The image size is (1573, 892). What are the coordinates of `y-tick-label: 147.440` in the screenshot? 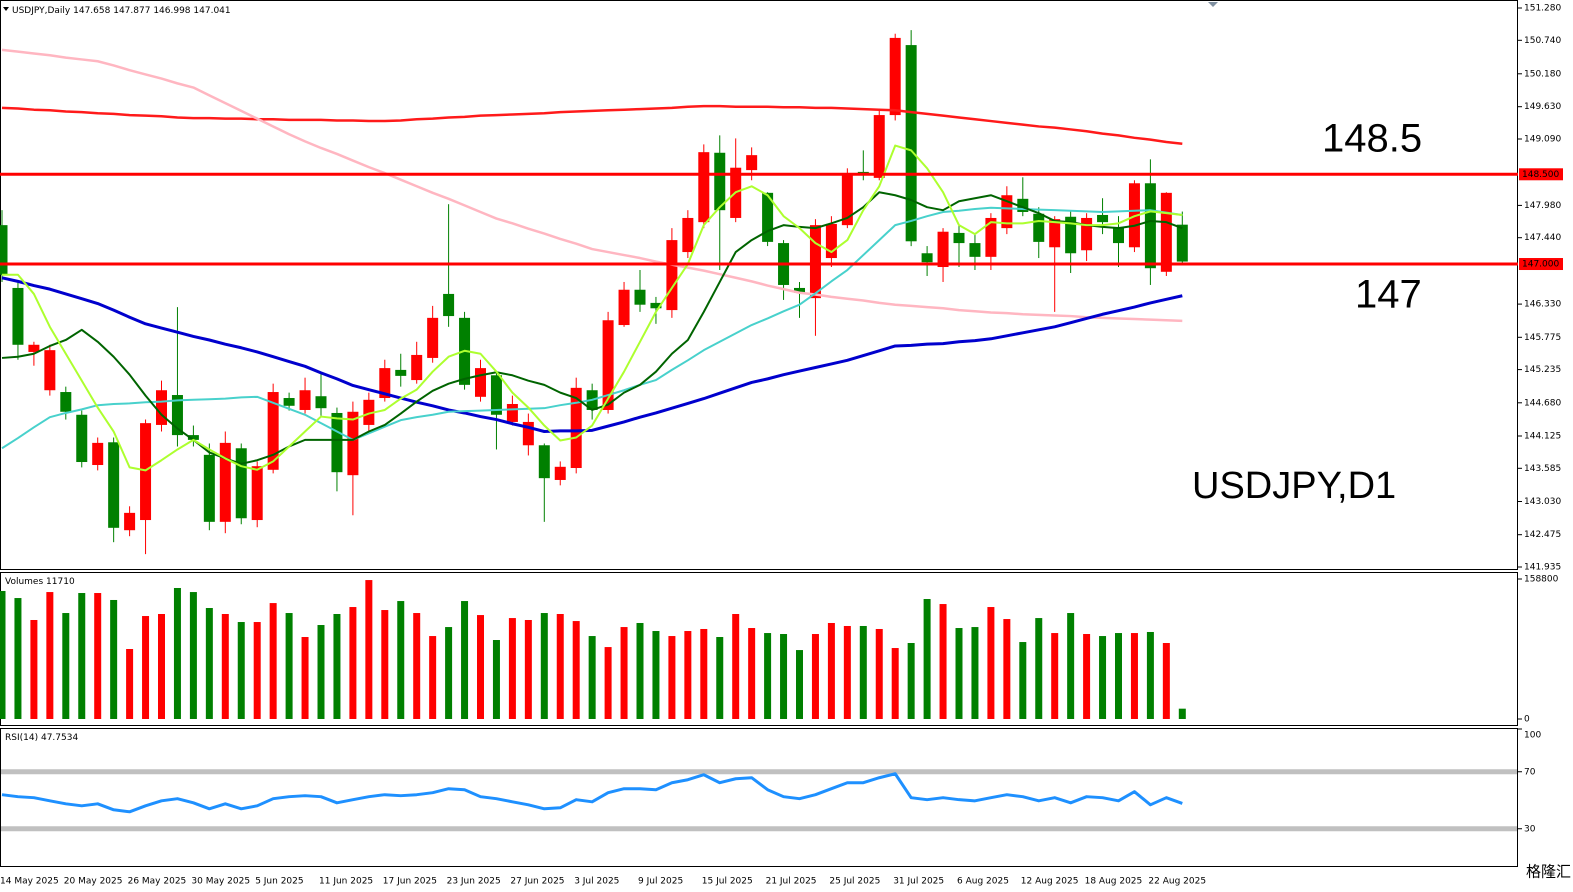 It's located at (1542, 238).